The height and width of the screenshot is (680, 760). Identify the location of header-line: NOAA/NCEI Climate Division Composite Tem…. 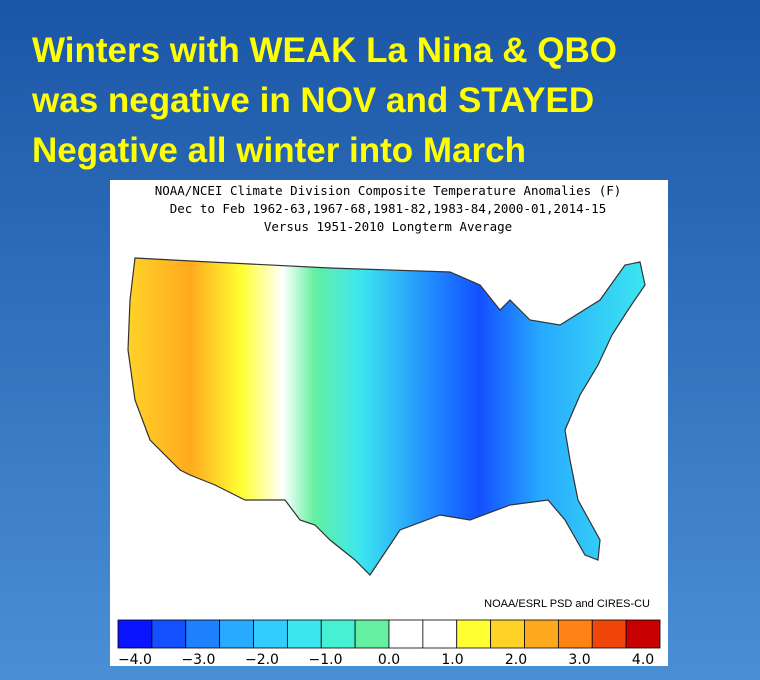
(388, 190).